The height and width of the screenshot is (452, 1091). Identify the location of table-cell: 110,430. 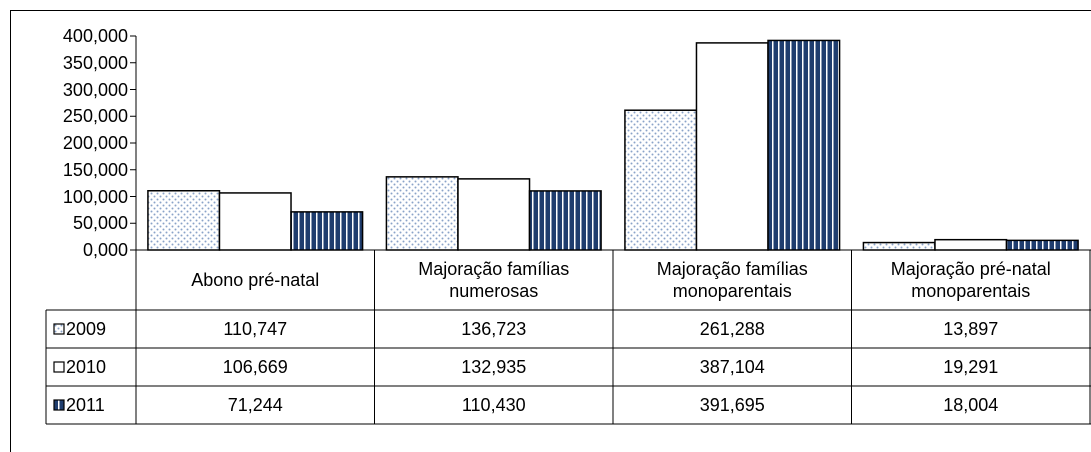
(493, 405).